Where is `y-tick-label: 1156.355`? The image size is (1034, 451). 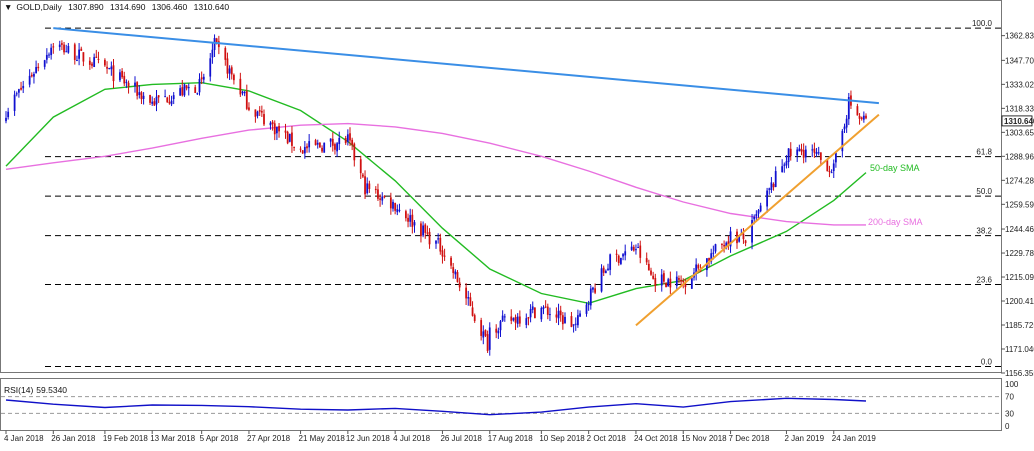 y-tick-label: 1156.355 is located at coordinates (1019, 373).